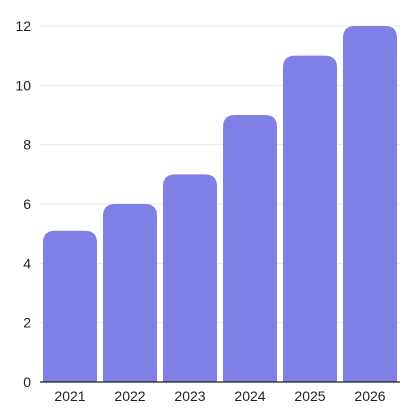 The image size is (414, 417). What do you see at coordinates (190, 278) in the screenshot?
I see `bar-2023` at bounding box center [190, 278].